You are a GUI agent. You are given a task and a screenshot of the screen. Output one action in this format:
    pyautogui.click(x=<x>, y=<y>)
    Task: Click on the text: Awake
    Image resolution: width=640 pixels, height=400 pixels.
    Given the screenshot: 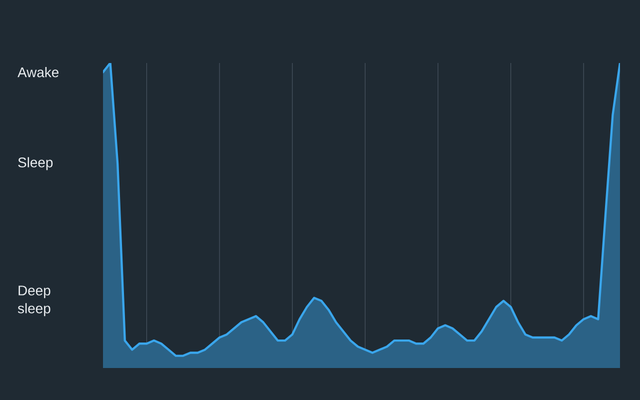 What is the action you would take?
    pyautogui.click(x=38, y=72)
    